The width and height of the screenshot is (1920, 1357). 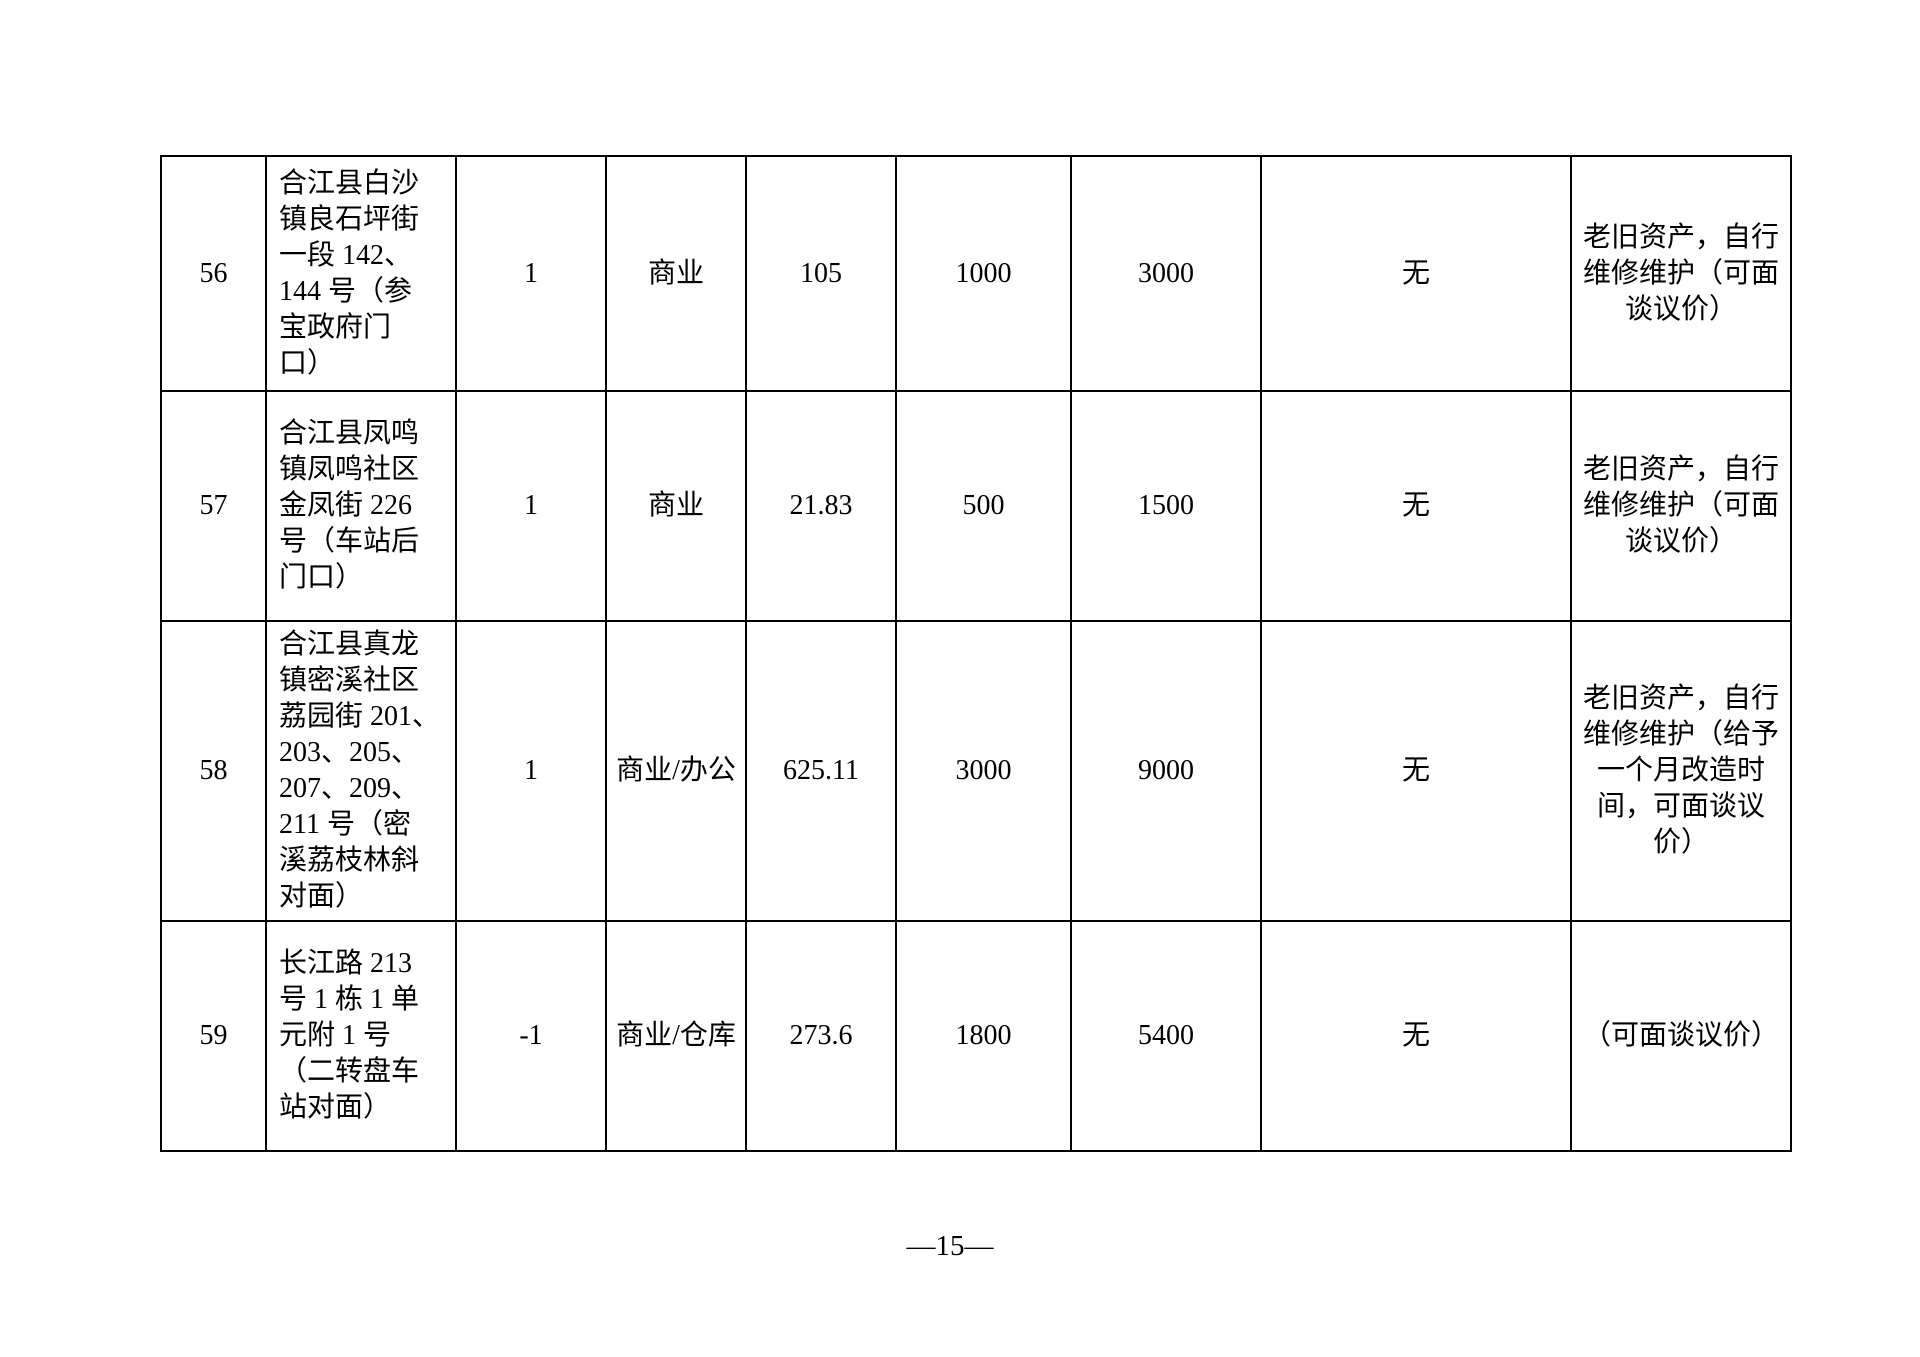 I want to click on table-cell-area: 105, so click(x=821, y=273).